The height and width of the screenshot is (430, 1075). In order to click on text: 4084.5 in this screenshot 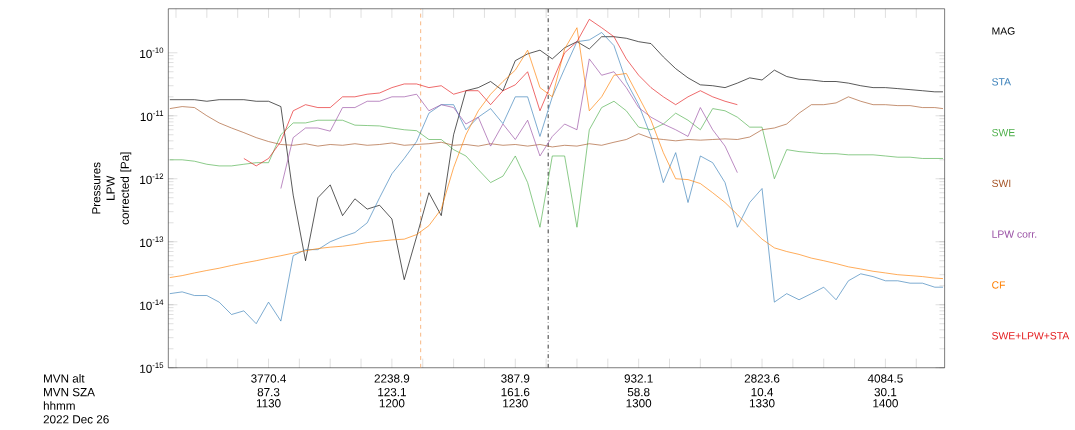, I will do `click(885, 378)`.